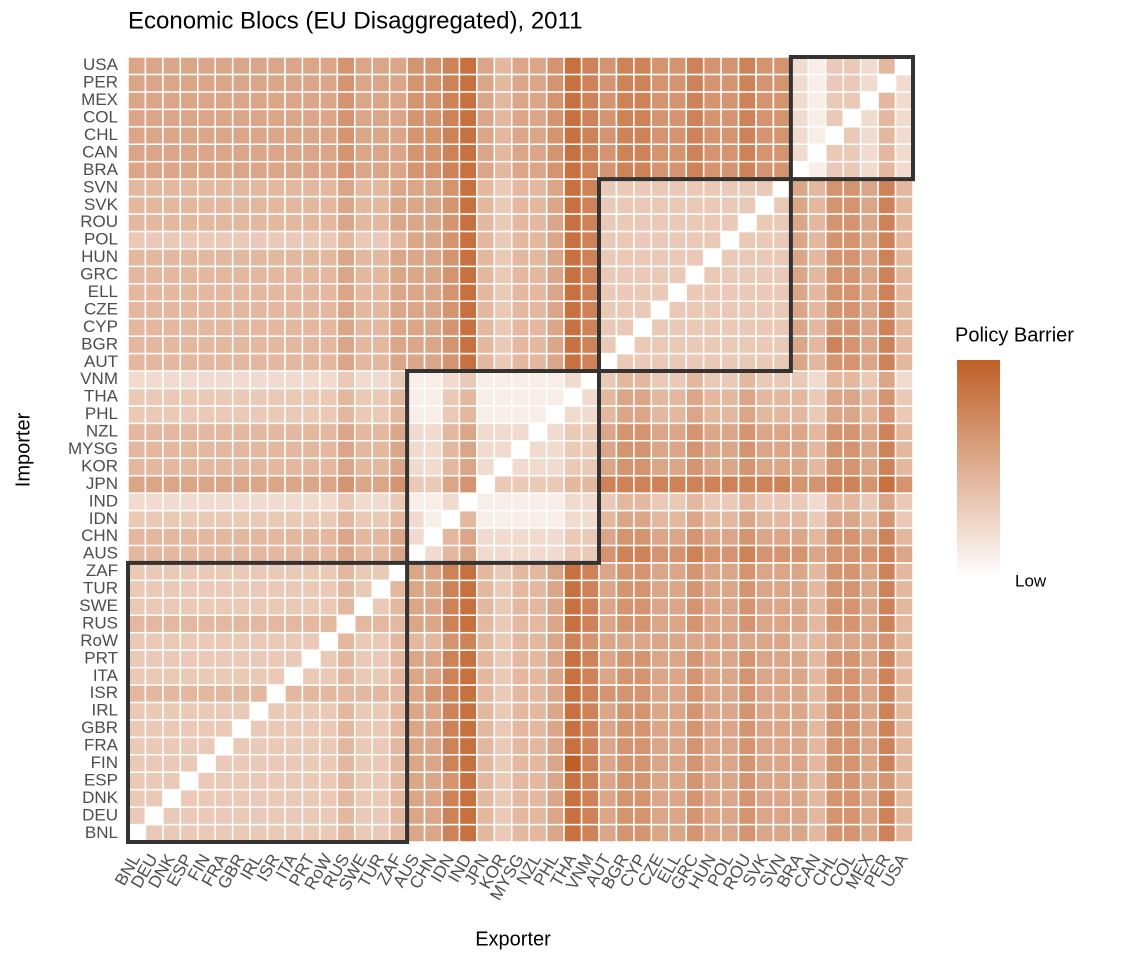  What do you see at coordinates (99, 535) in the screenshot?
I see `y-tick-label: CHN` at bounding box center [99, 535].